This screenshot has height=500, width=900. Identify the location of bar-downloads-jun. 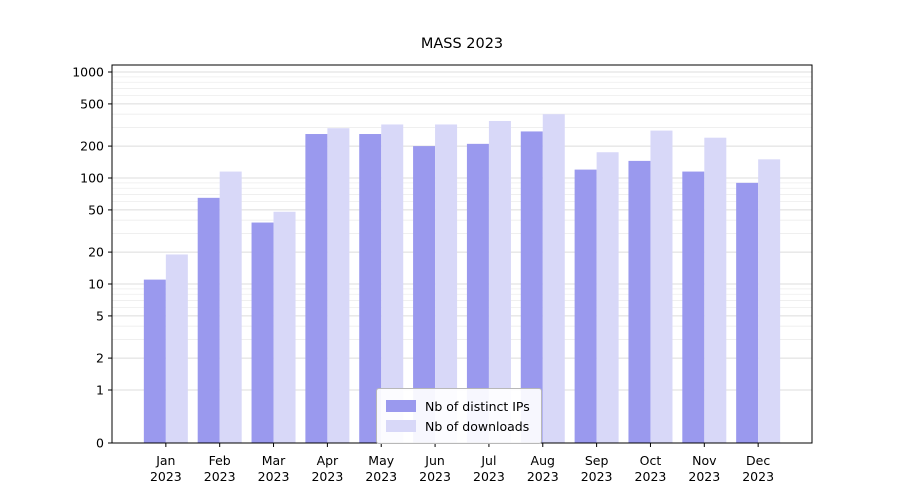
(446, 283).